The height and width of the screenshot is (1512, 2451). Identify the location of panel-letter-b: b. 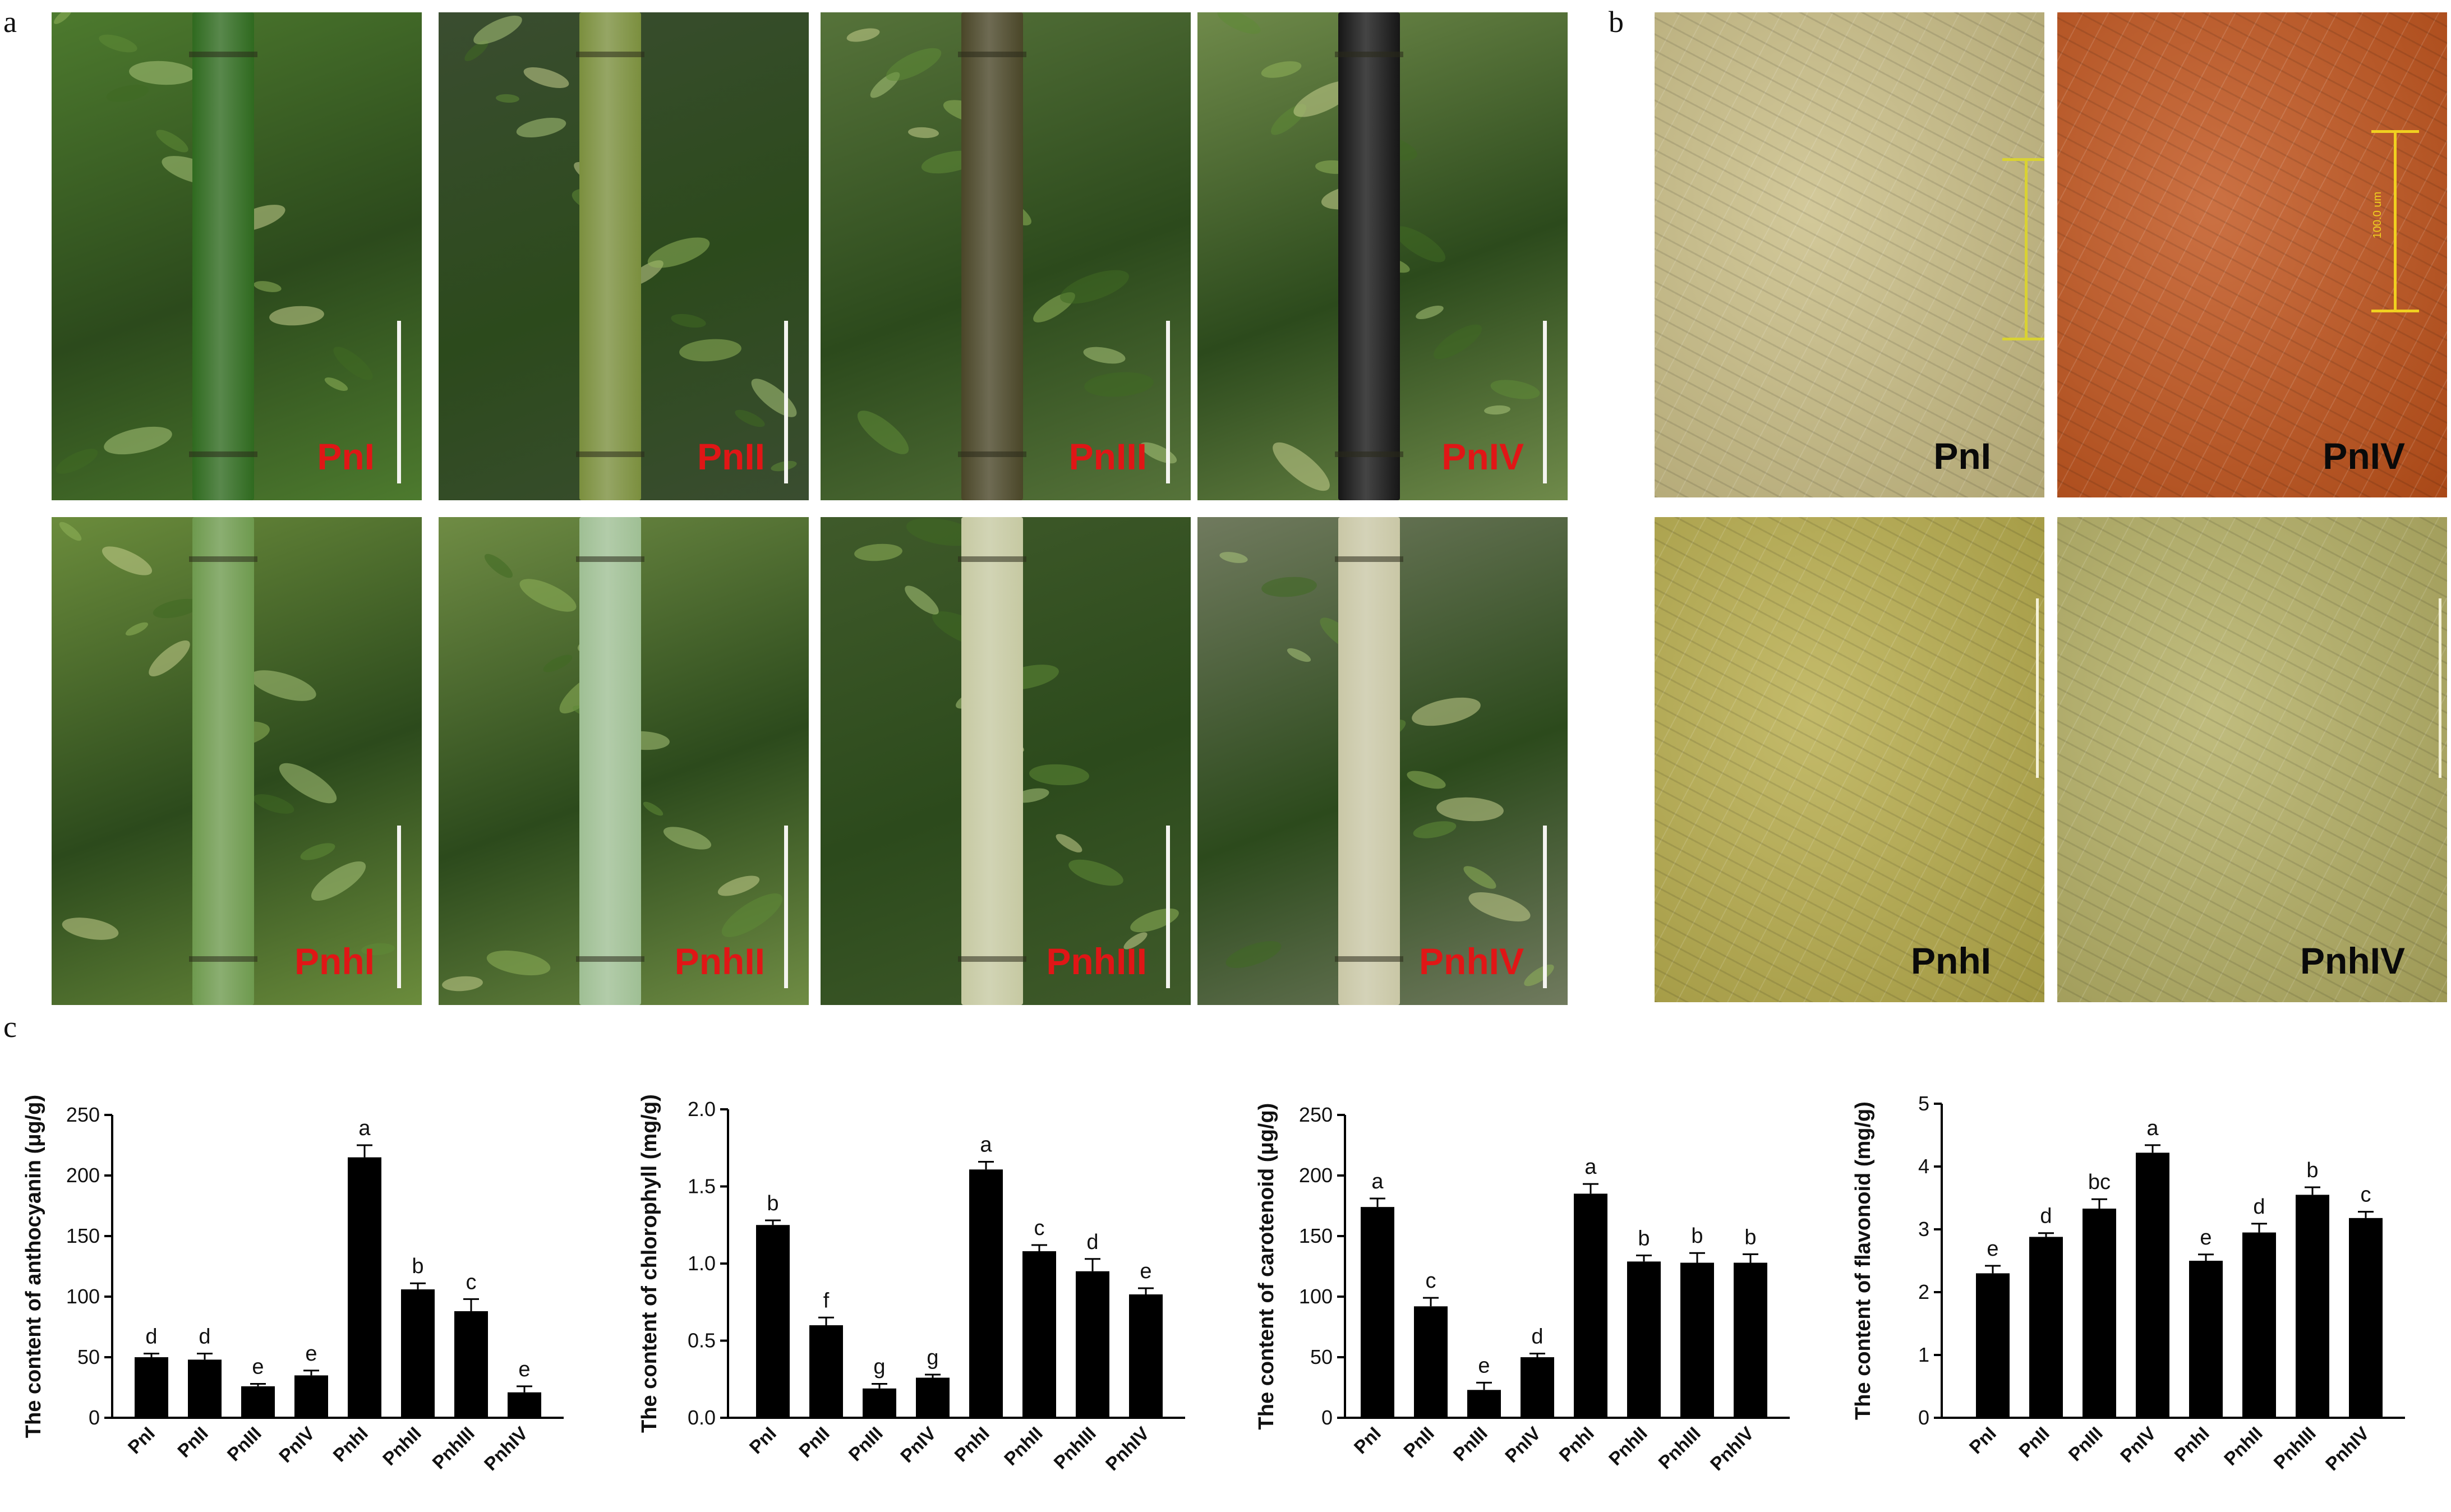
(1616, 22).